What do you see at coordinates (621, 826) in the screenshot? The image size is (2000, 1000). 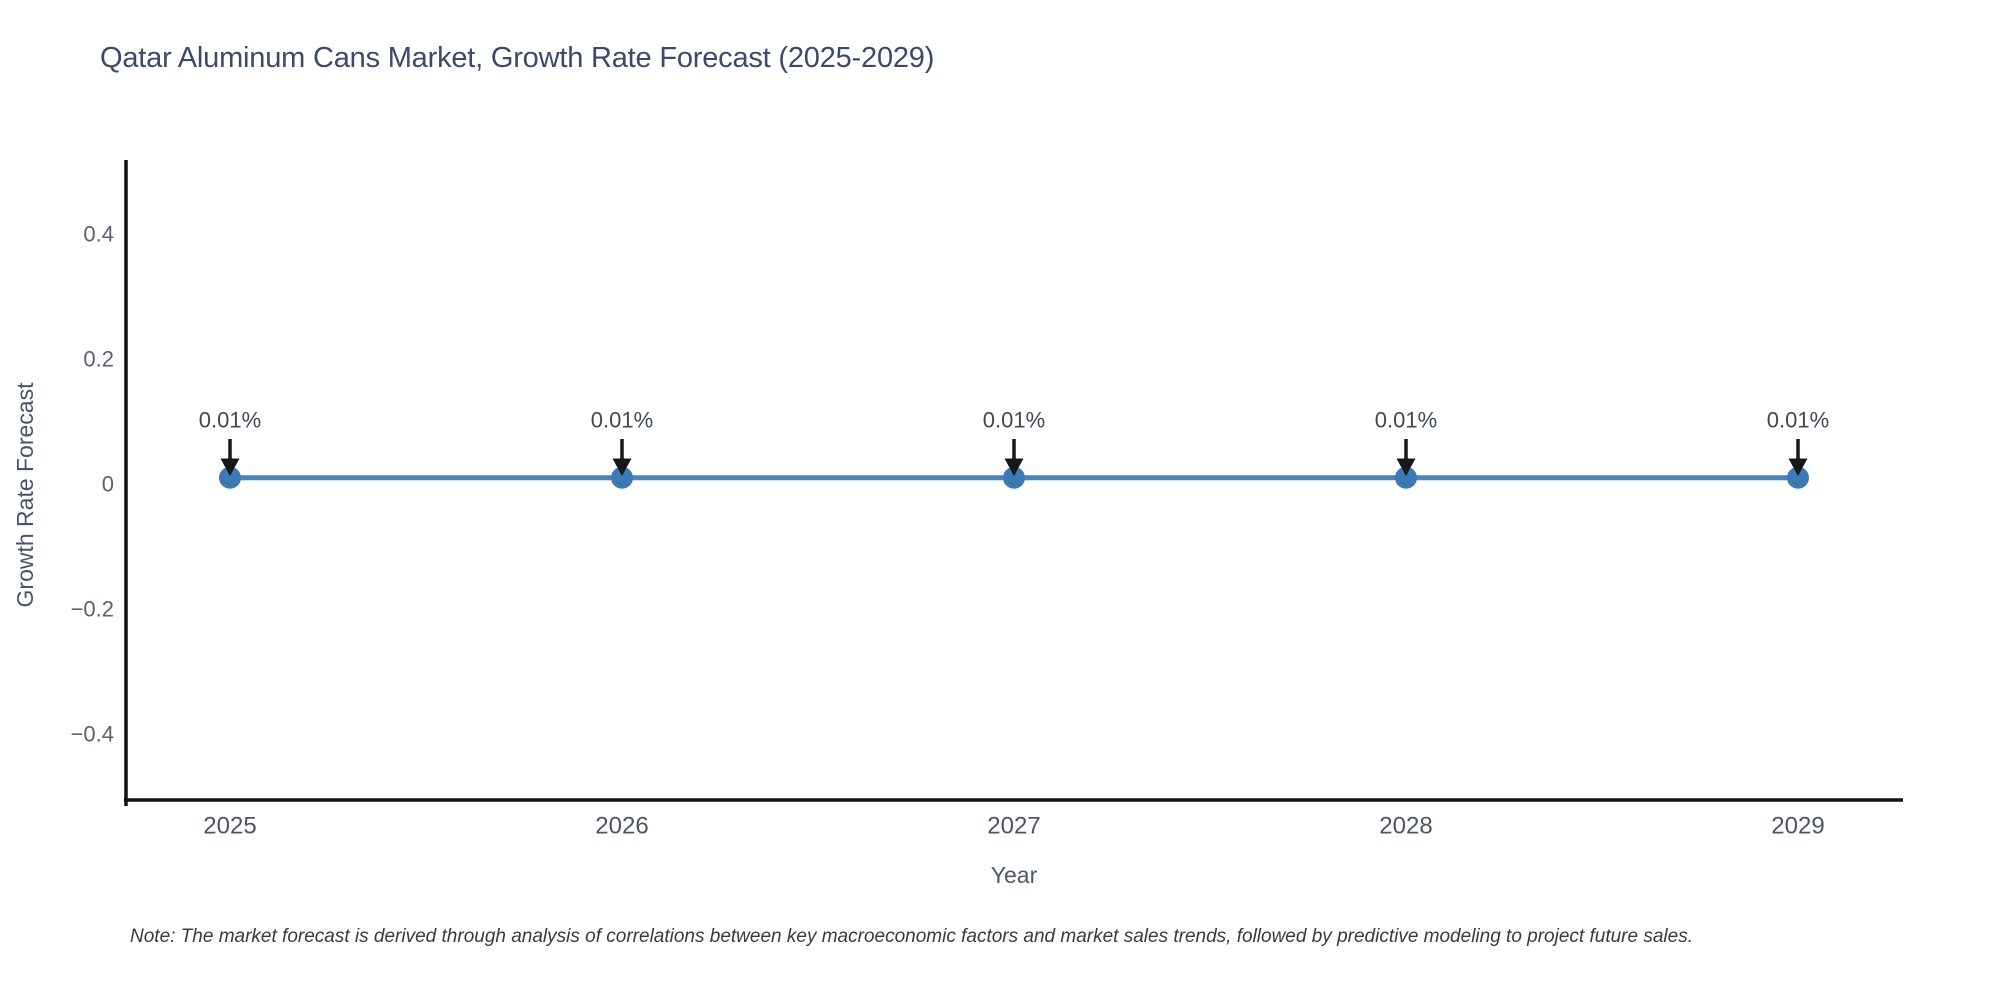 I see `x-tick-label: 2026` at bounding box center [621, 826].